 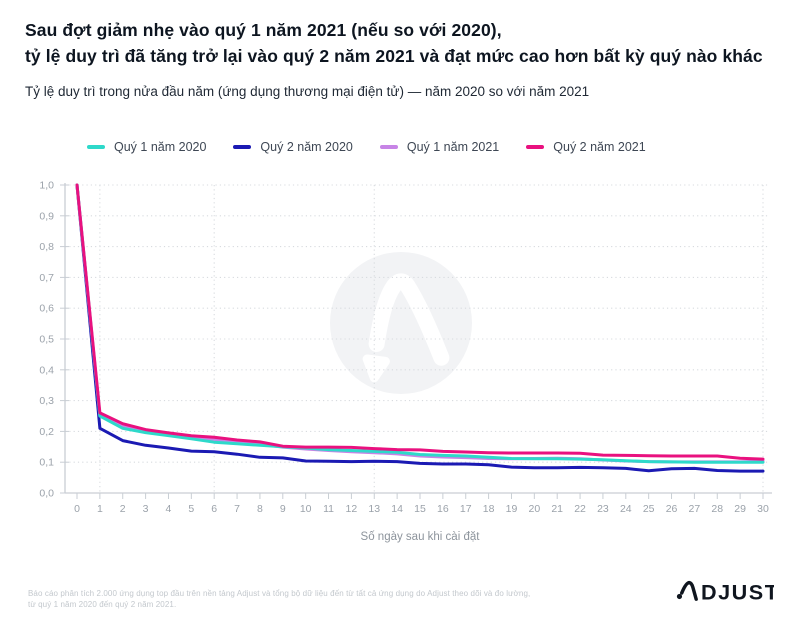 I want to click on y-tick-label: 0,8, so click(x=46, y=247).